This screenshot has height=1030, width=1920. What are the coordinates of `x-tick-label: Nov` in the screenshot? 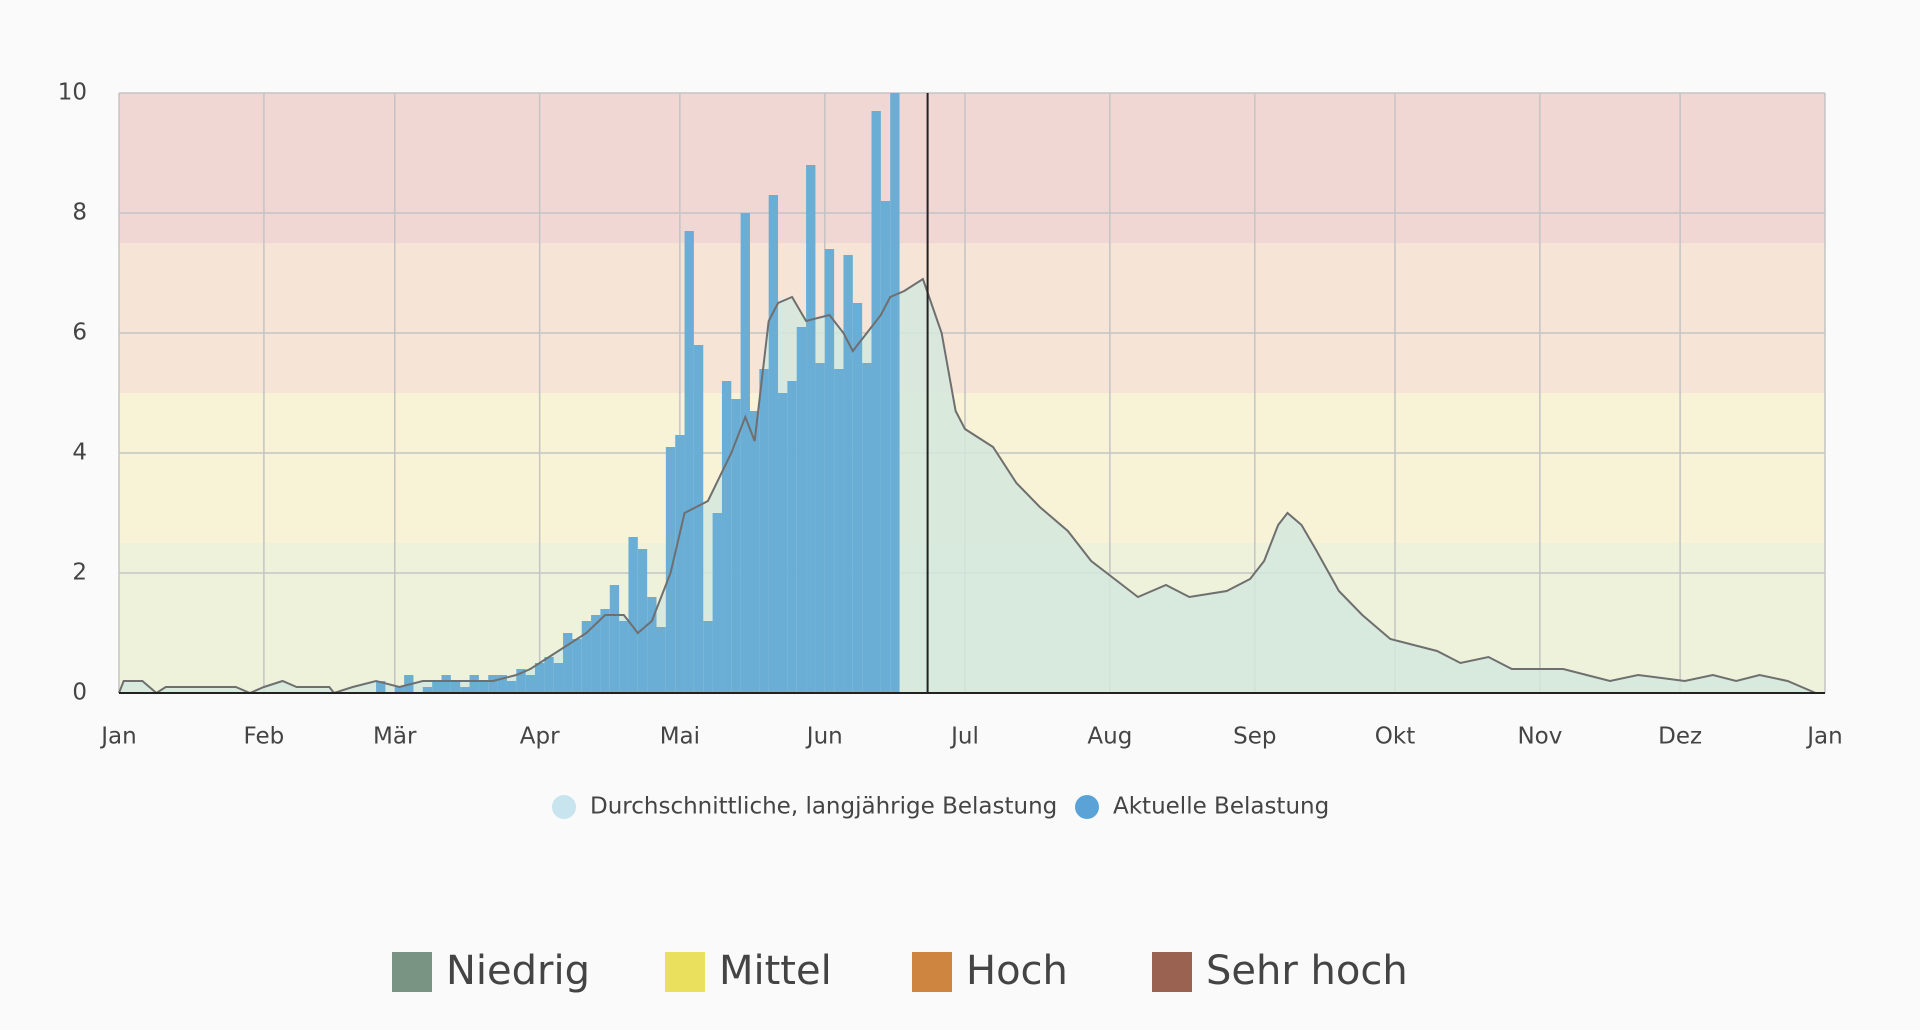 It's located at (1539, 737).